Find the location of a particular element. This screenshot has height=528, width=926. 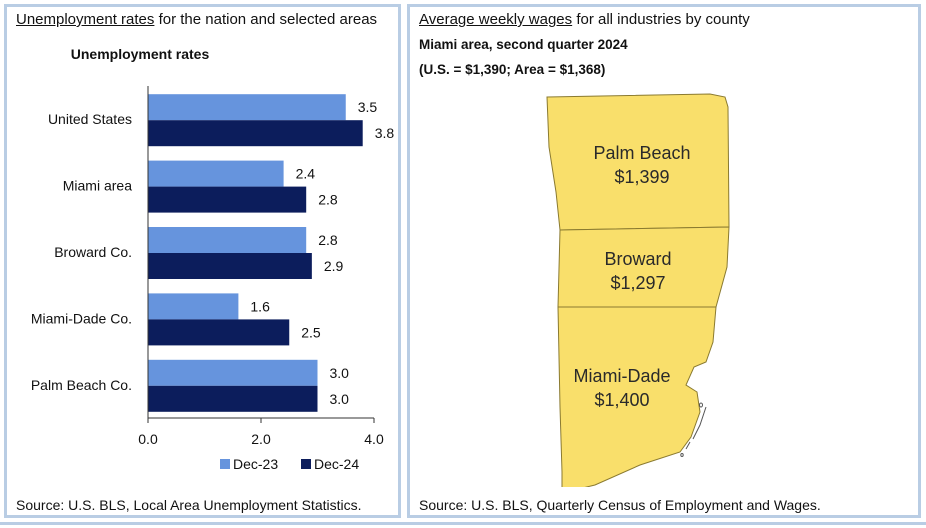

x-tick-label: 4.0 is located at coordinates (374, 439).